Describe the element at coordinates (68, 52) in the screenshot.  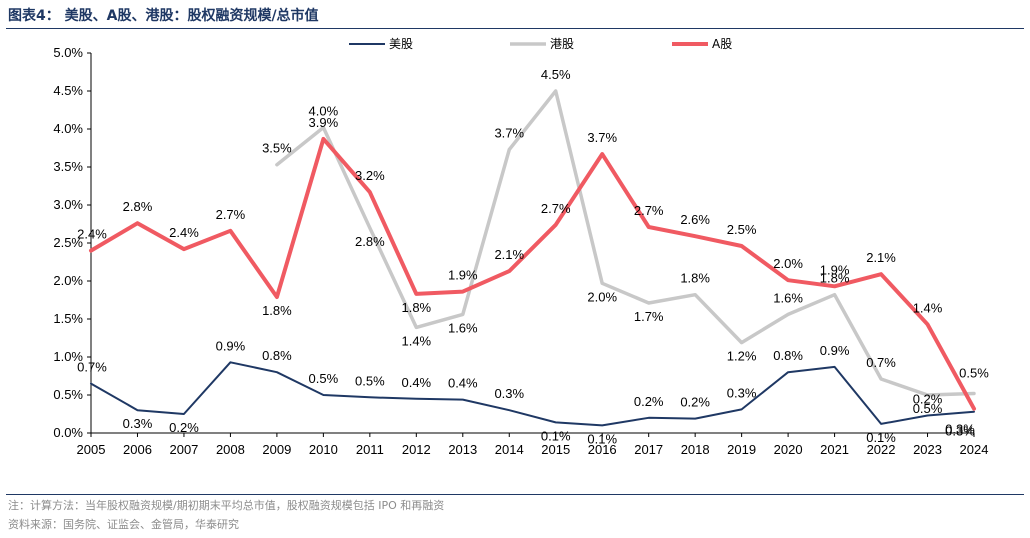
I see `y-tick-label: 5.0%` at that location.